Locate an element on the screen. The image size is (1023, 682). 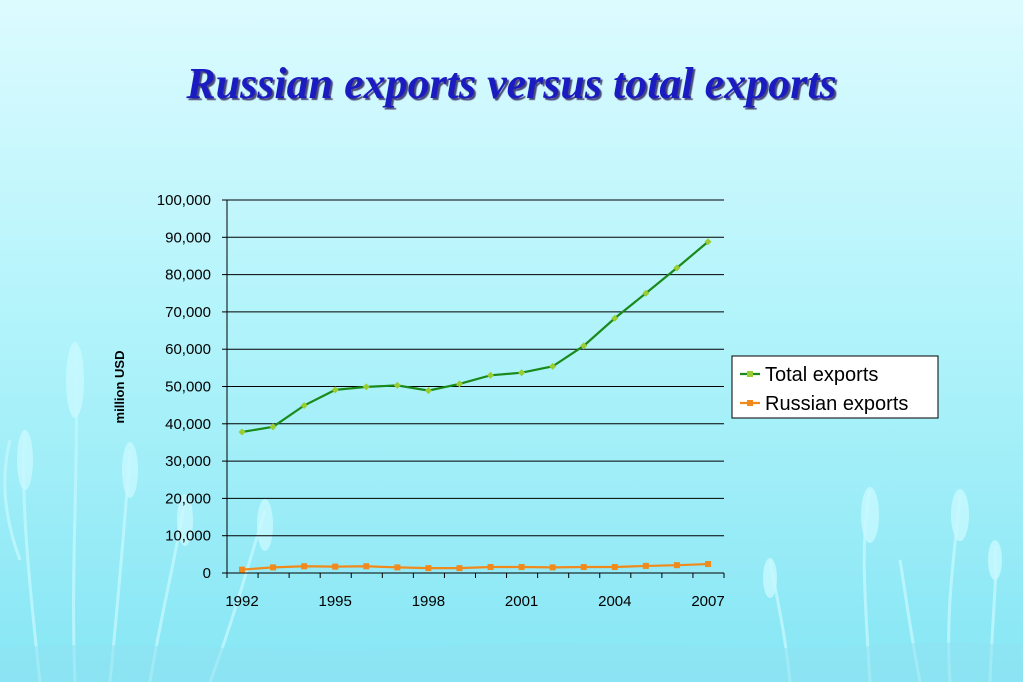
x-tick-label: 1995 is located at coordinates (335, 601).